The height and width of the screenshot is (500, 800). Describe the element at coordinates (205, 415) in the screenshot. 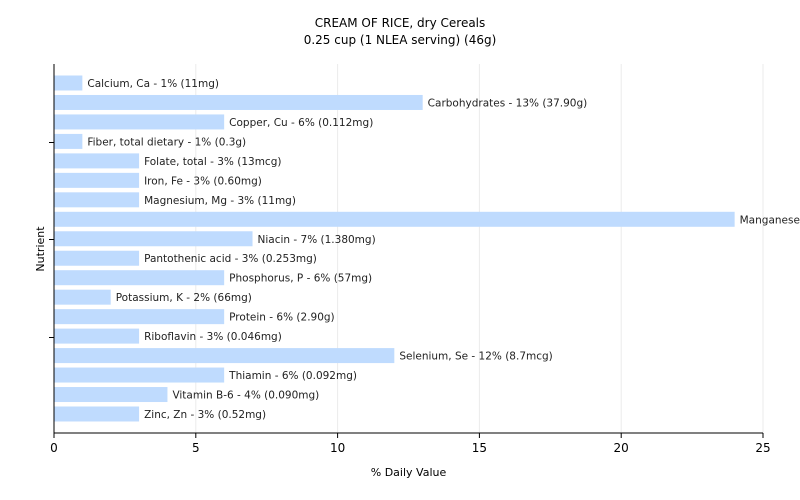

I see `bar-label: Zinc, Zn - 3% (0.52mg)` at that location.